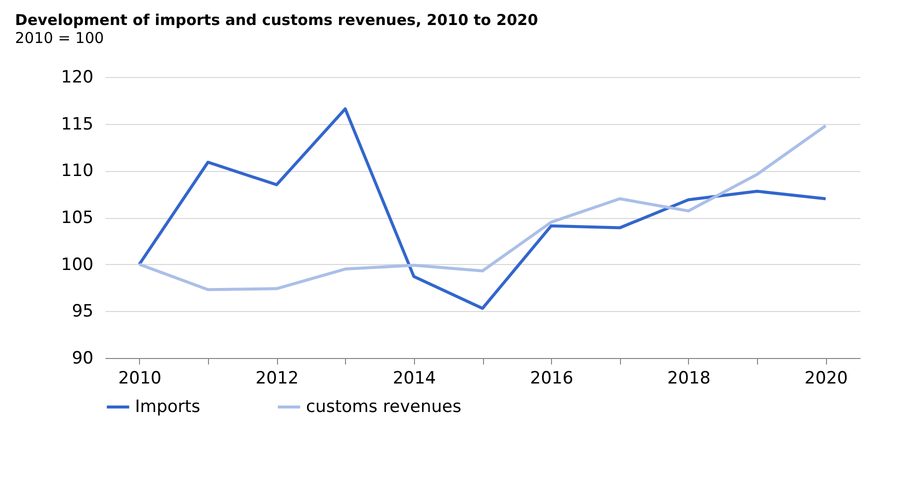 This screenshot has width=910, height=496. Describe the element at coordinates (77, 264) in the screenshot. I see `y-tick-label: 100` at that location.